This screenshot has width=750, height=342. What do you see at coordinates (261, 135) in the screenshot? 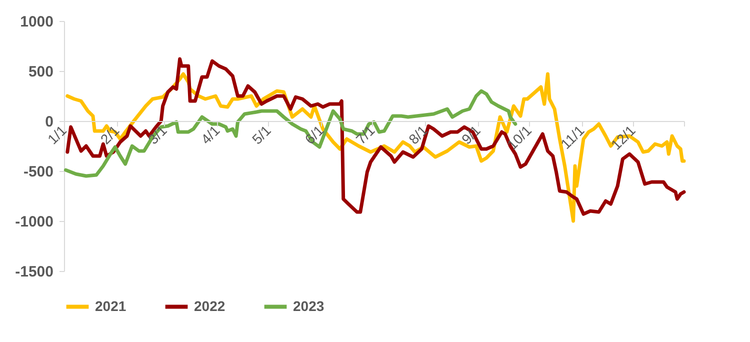
I see `x-tick-label: 5/1` at bounding box center [261, 135].